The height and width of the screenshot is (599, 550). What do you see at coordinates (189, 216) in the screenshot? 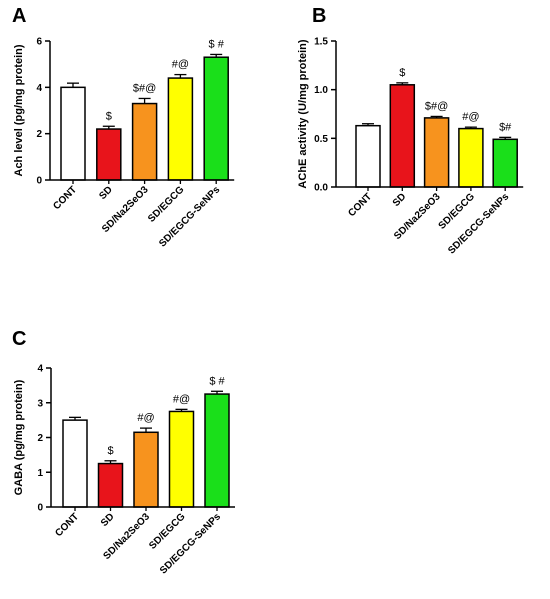
I see `panel-a-category-label: SD/EGCG-SeNPs` at bounding box center [189, 216].